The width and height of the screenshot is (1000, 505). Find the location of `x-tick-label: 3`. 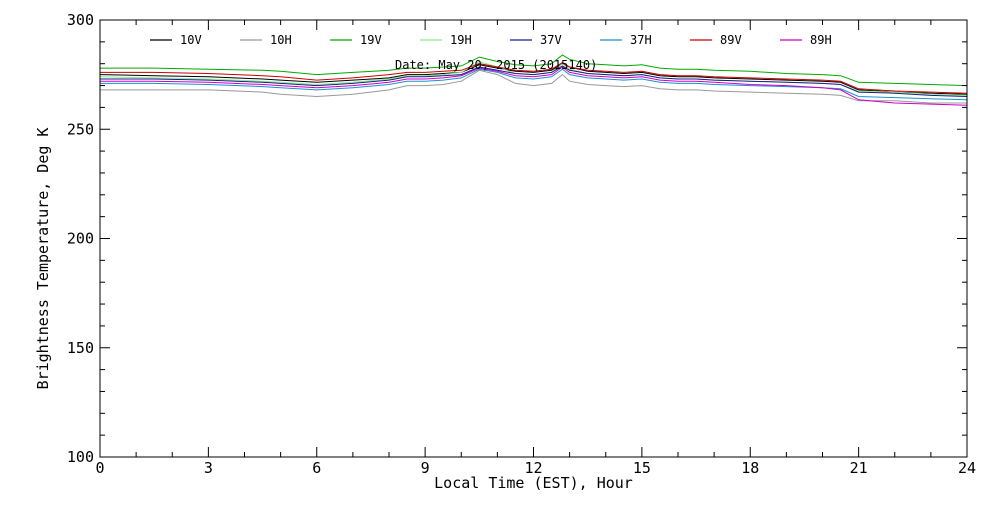

x-tick-label: 3 is located at coordinates (208, 468).